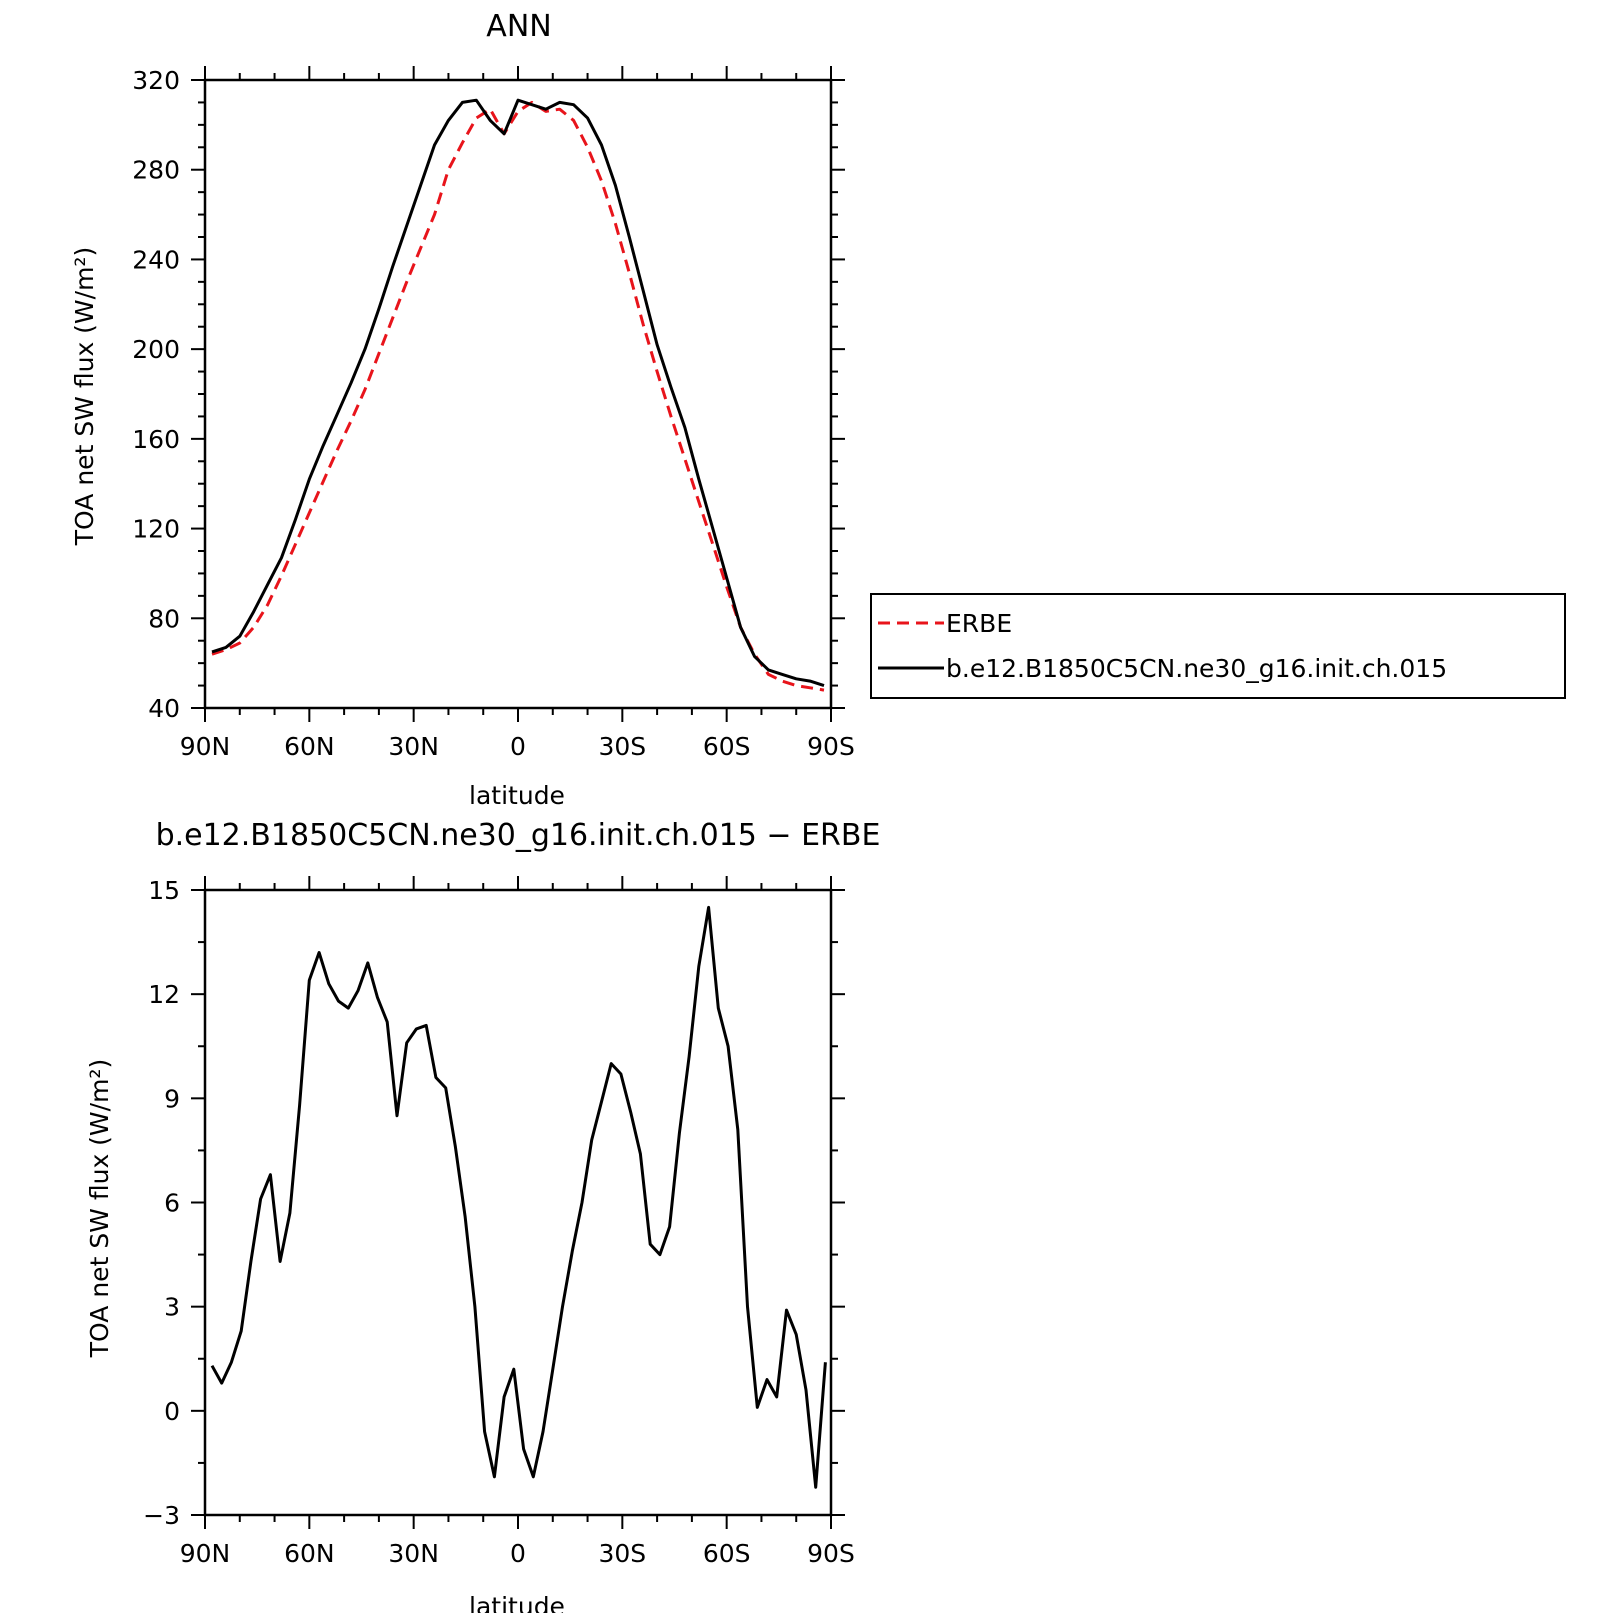  I want to click on bottom-y-tick-label: 15, so click(164, 890).